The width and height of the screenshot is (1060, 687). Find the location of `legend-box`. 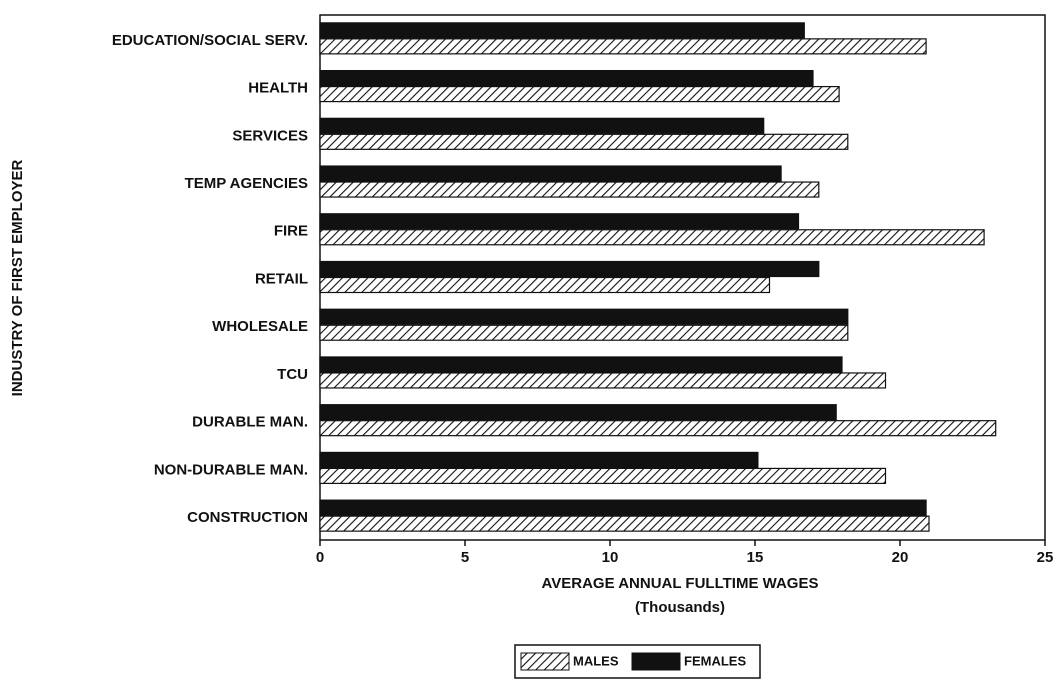

legend-box is located at coordinates (637, 661).